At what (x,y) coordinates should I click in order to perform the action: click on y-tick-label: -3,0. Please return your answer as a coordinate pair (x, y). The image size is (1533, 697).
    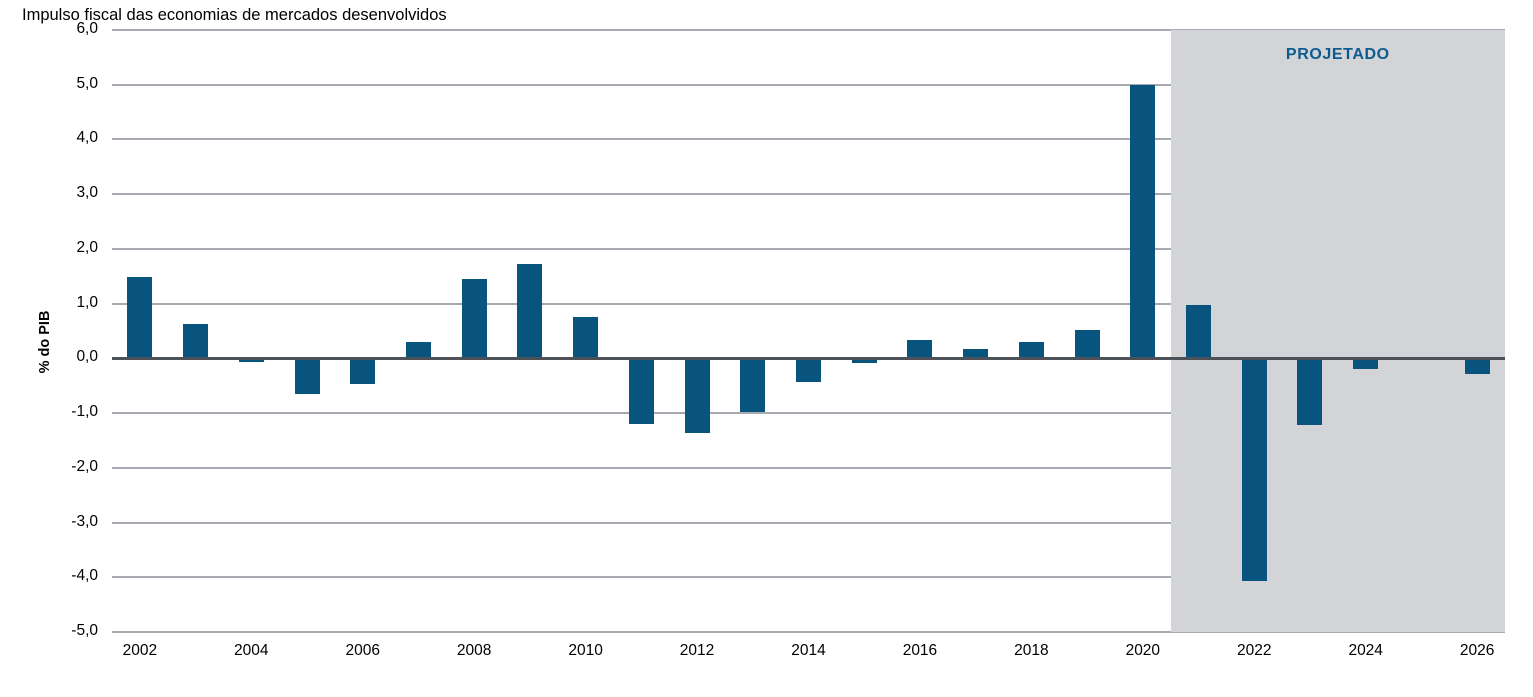
    Looking at the image, I should click on (84, 521).